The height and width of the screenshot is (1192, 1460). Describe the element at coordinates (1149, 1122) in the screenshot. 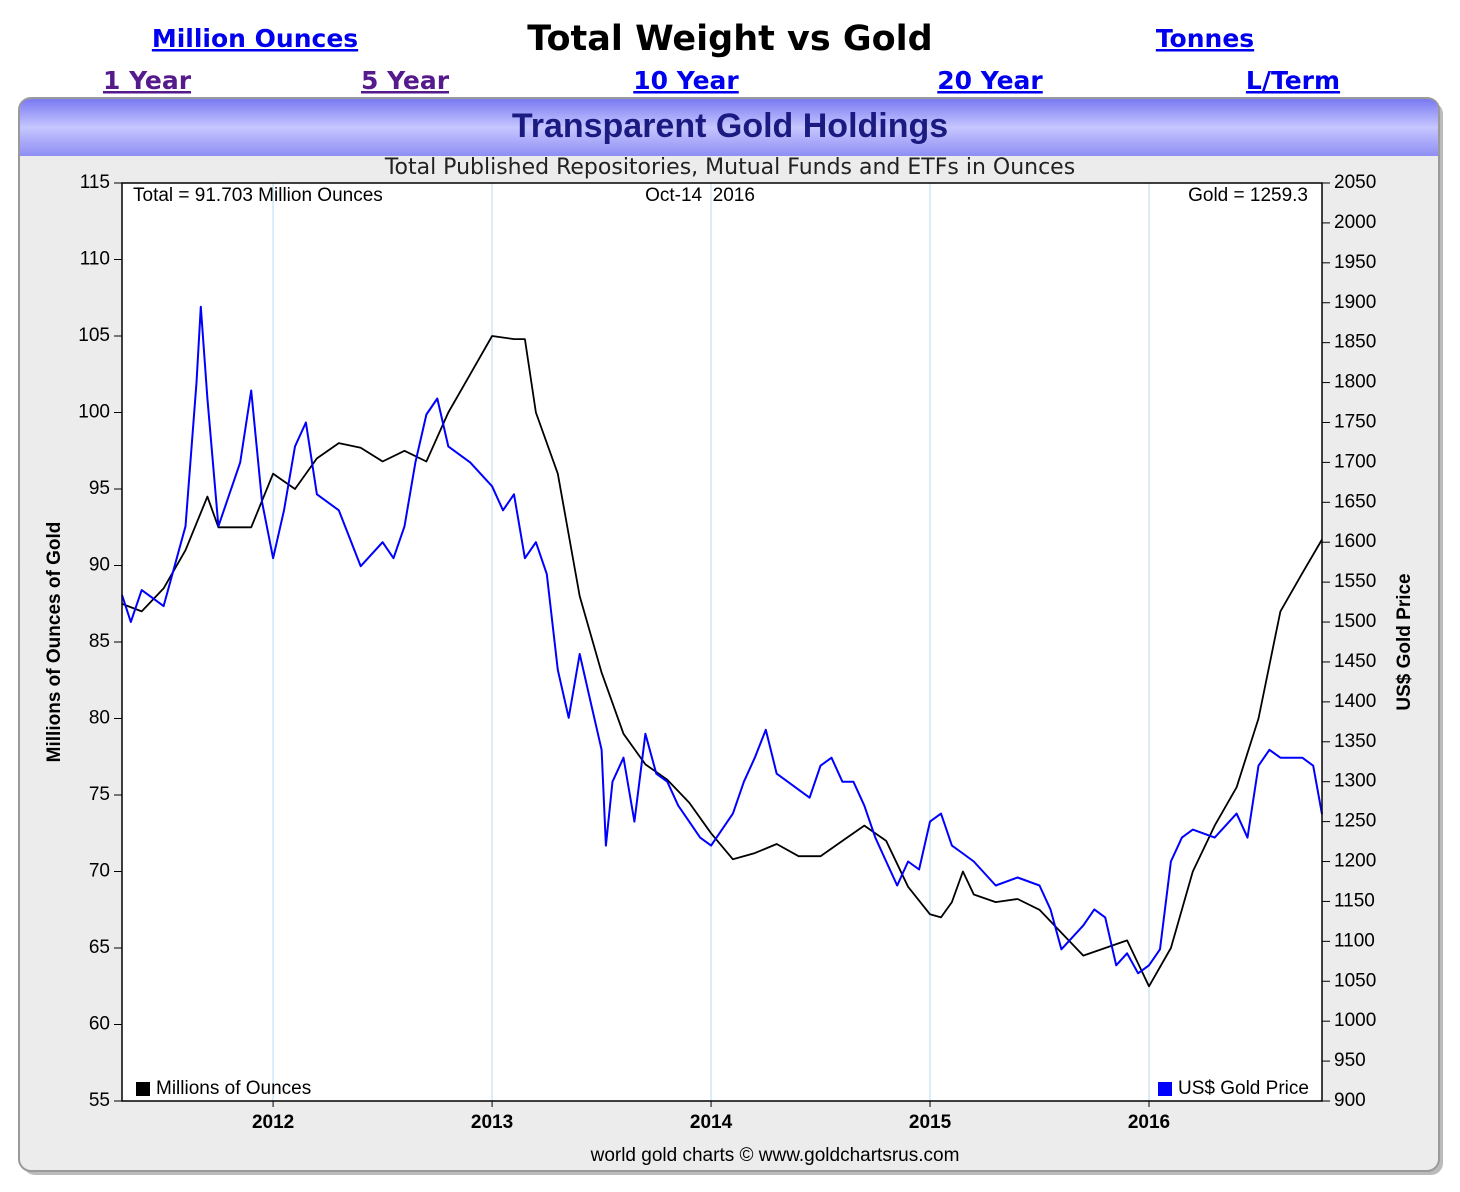

I see `x-tick-label: 2016` at that location.